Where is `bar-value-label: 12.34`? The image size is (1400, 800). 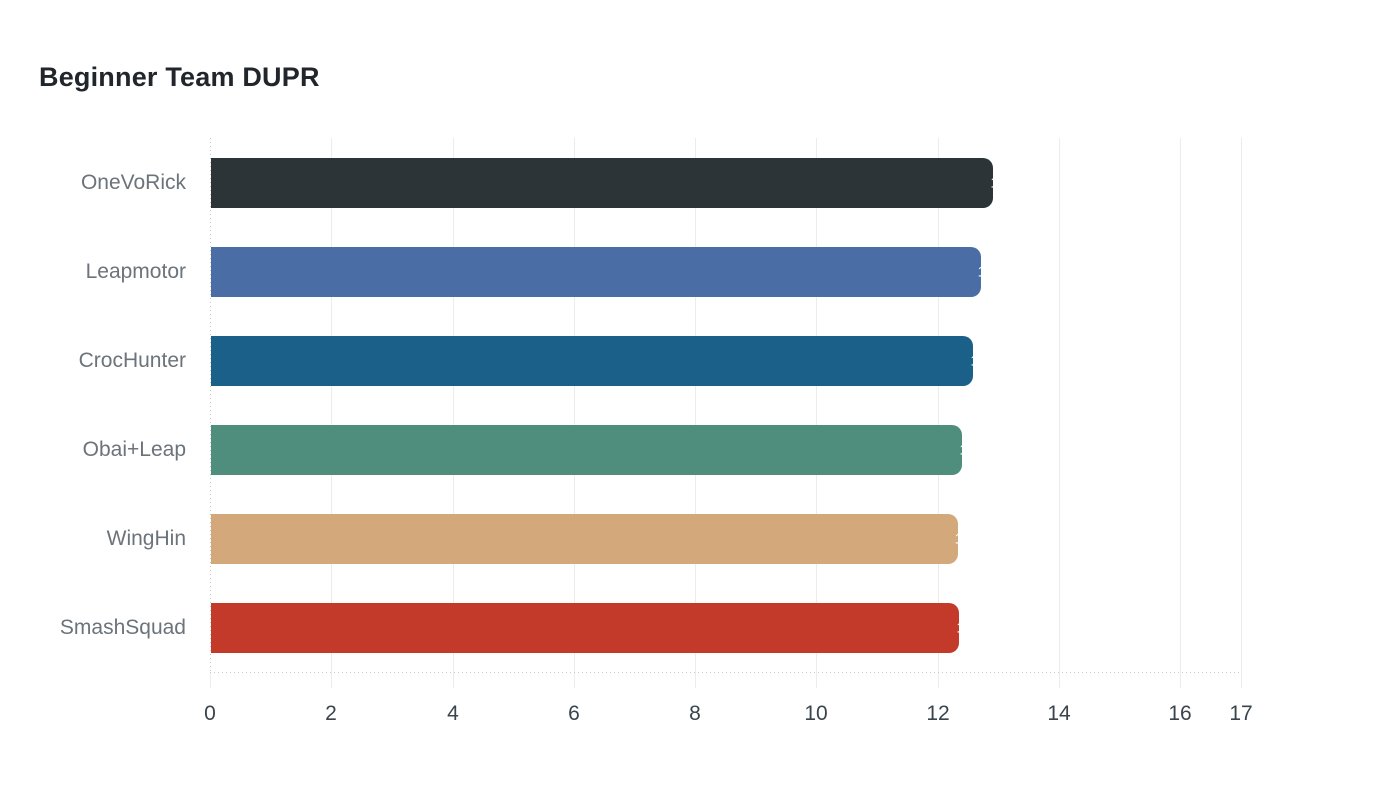 bar-value-label: 12.34 is located at coordinates (957, 627).